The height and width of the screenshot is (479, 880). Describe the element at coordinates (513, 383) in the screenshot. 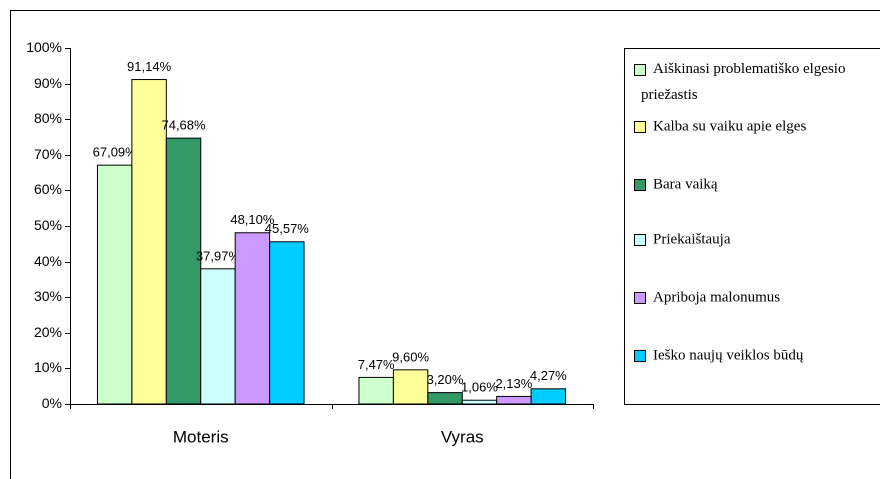

I see `value-label: 2,13%` at that location.